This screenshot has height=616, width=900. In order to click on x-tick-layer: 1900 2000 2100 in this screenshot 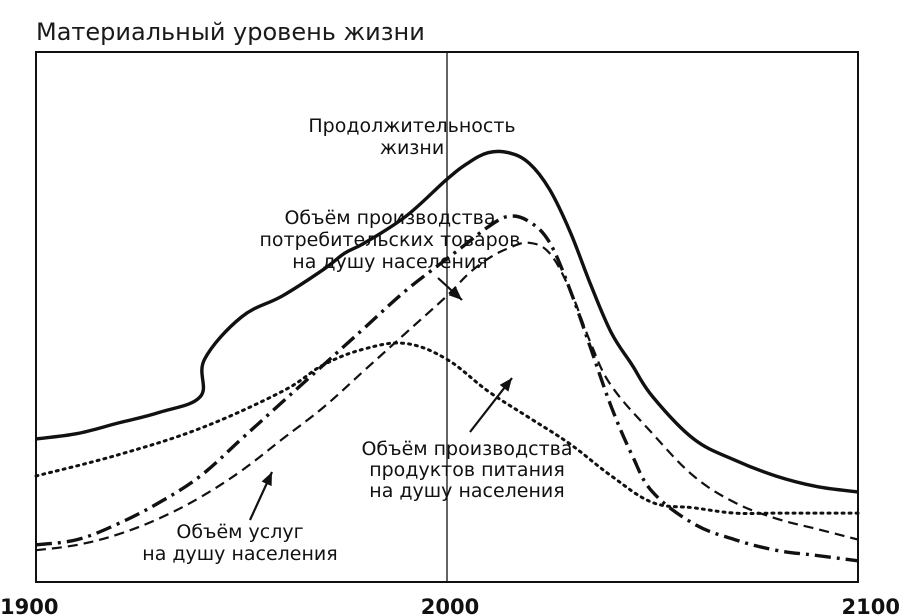, I will do `click(450, 605)`.